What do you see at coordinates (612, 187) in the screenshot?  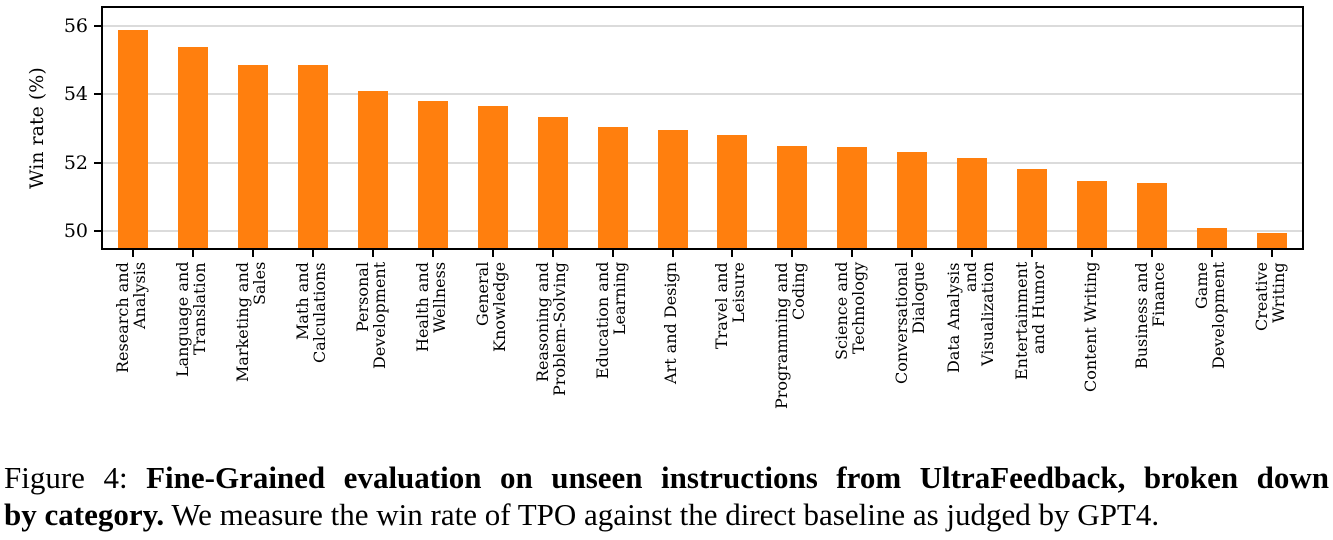 I see `bar-education-and-learning` at bounding box center [612, 187].